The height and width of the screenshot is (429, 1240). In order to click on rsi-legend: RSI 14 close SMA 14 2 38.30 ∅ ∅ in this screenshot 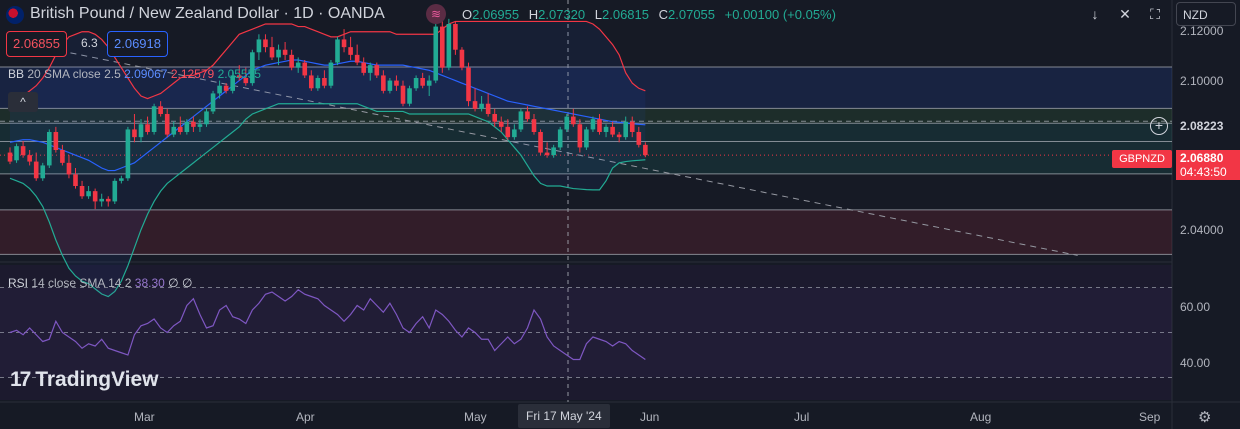, I will do `click(100, 283)`.